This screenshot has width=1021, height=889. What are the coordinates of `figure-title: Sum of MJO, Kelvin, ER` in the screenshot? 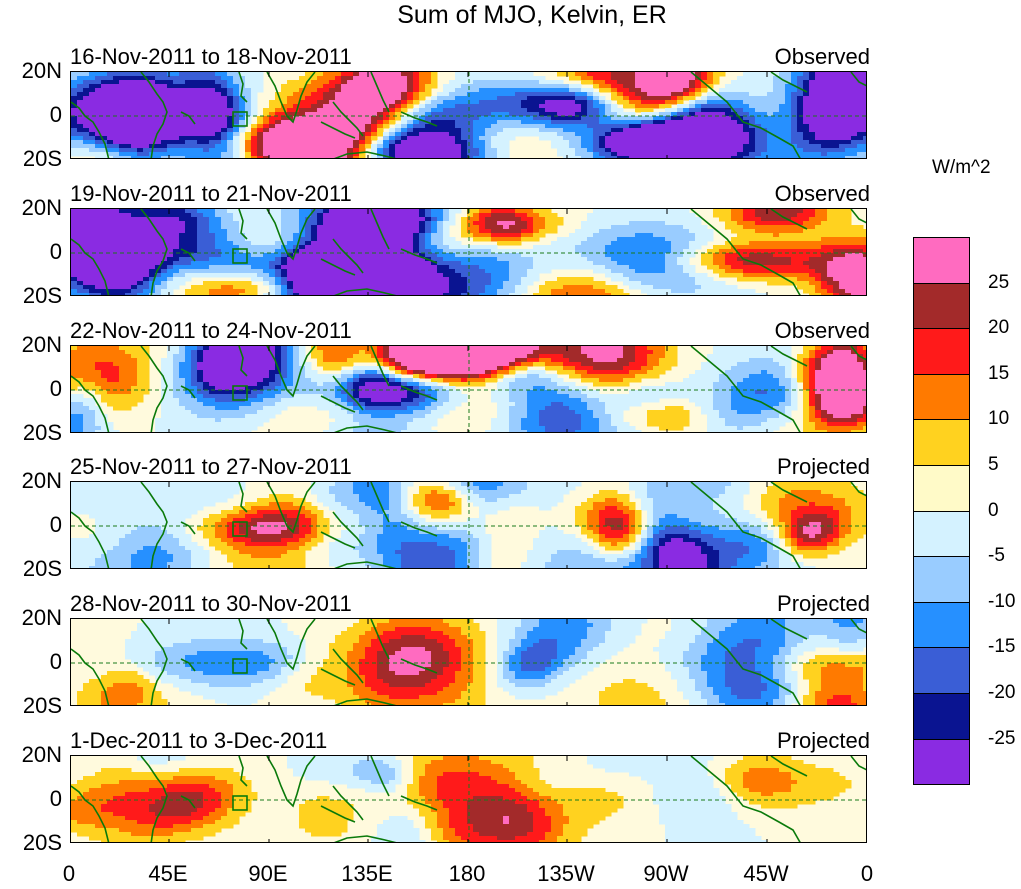 It's located at (532, 15).